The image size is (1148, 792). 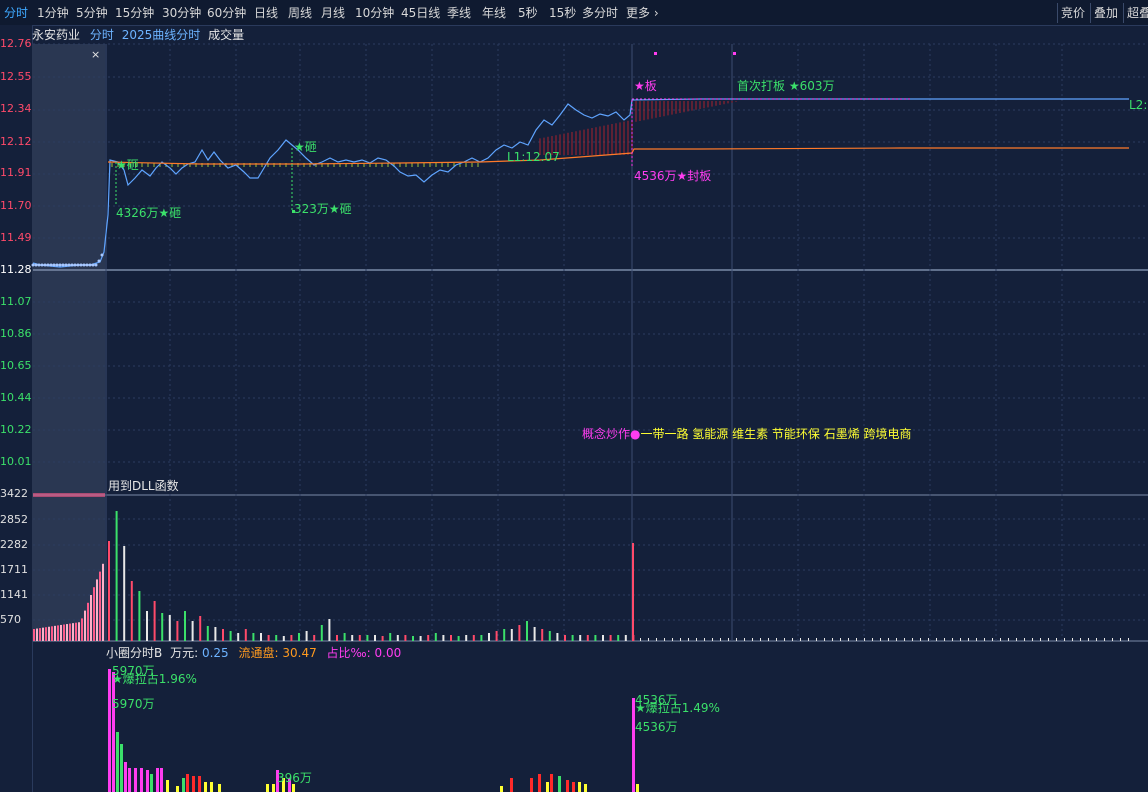 What do you see at coordinates (16, 333) in the screenshot?
I see `price-tick: 10.86` at bounding box center [16, 333].